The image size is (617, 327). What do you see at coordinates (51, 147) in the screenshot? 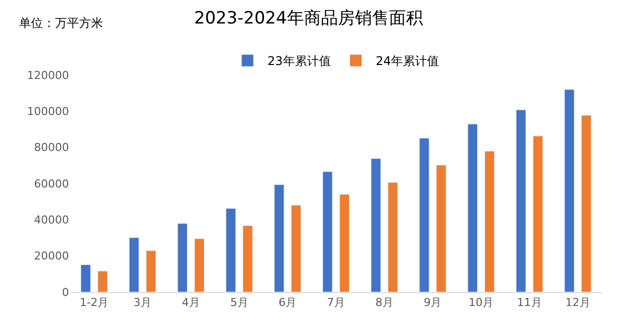
I see `y-tick-label: 80000` at bounding box center [51, 147].